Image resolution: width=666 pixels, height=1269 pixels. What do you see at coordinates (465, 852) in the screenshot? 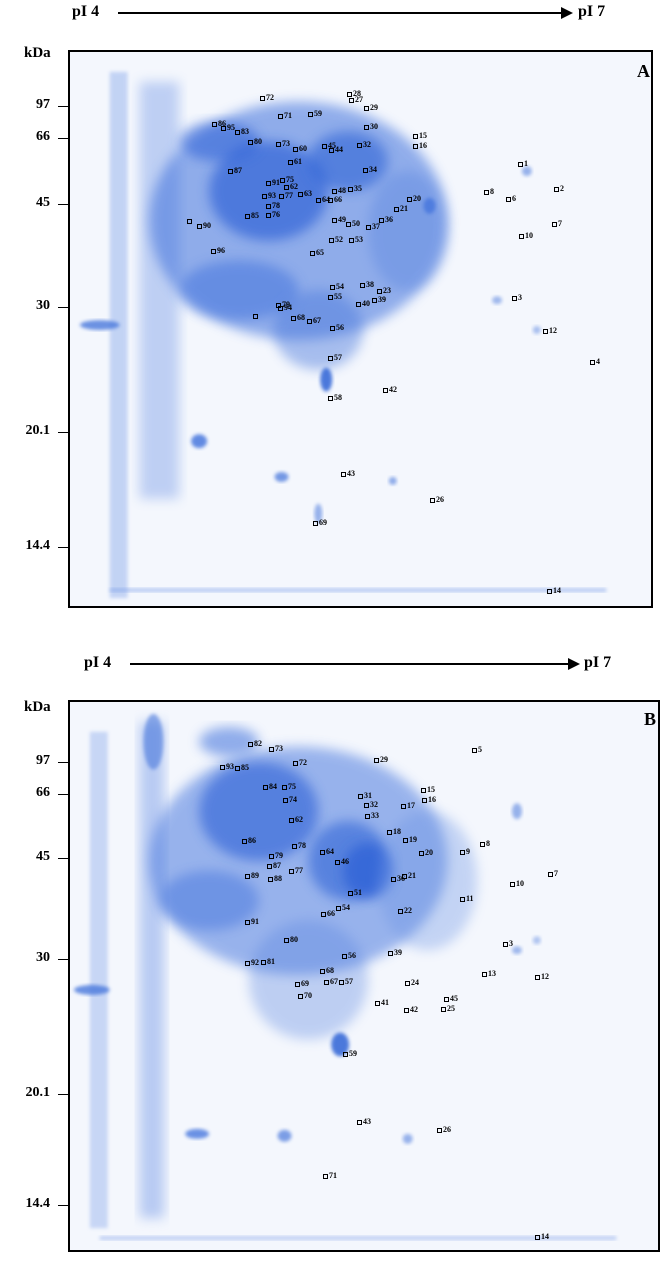
I see `spot-label: 9` at bounding box center [465, 852].